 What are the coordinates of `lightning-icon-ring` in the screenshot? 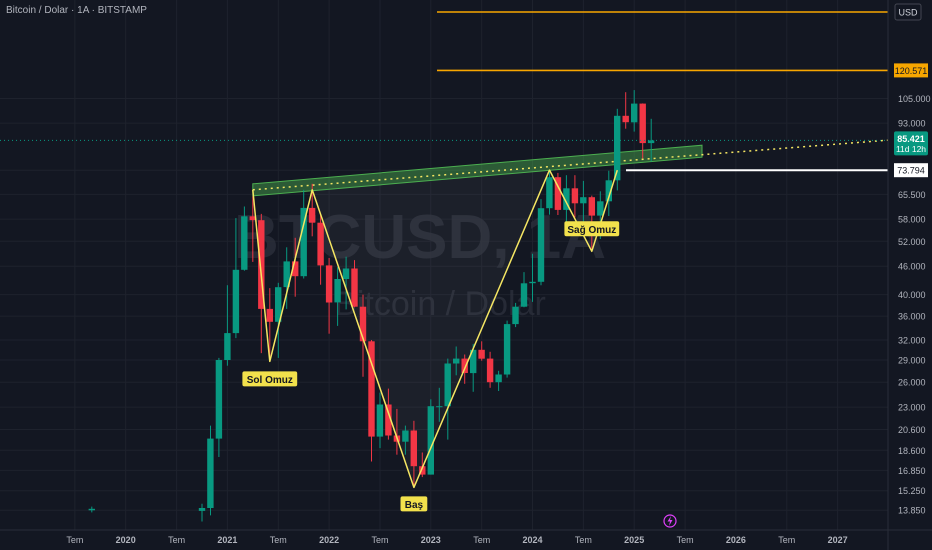 It's located at (670, 521).